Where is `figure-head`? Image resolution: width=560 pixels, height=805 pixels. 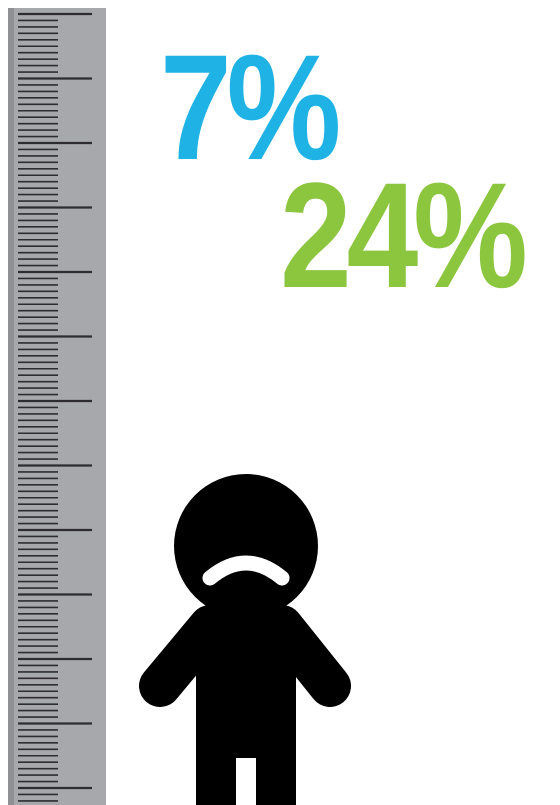 figure-head is located at coordinates (246, 546).